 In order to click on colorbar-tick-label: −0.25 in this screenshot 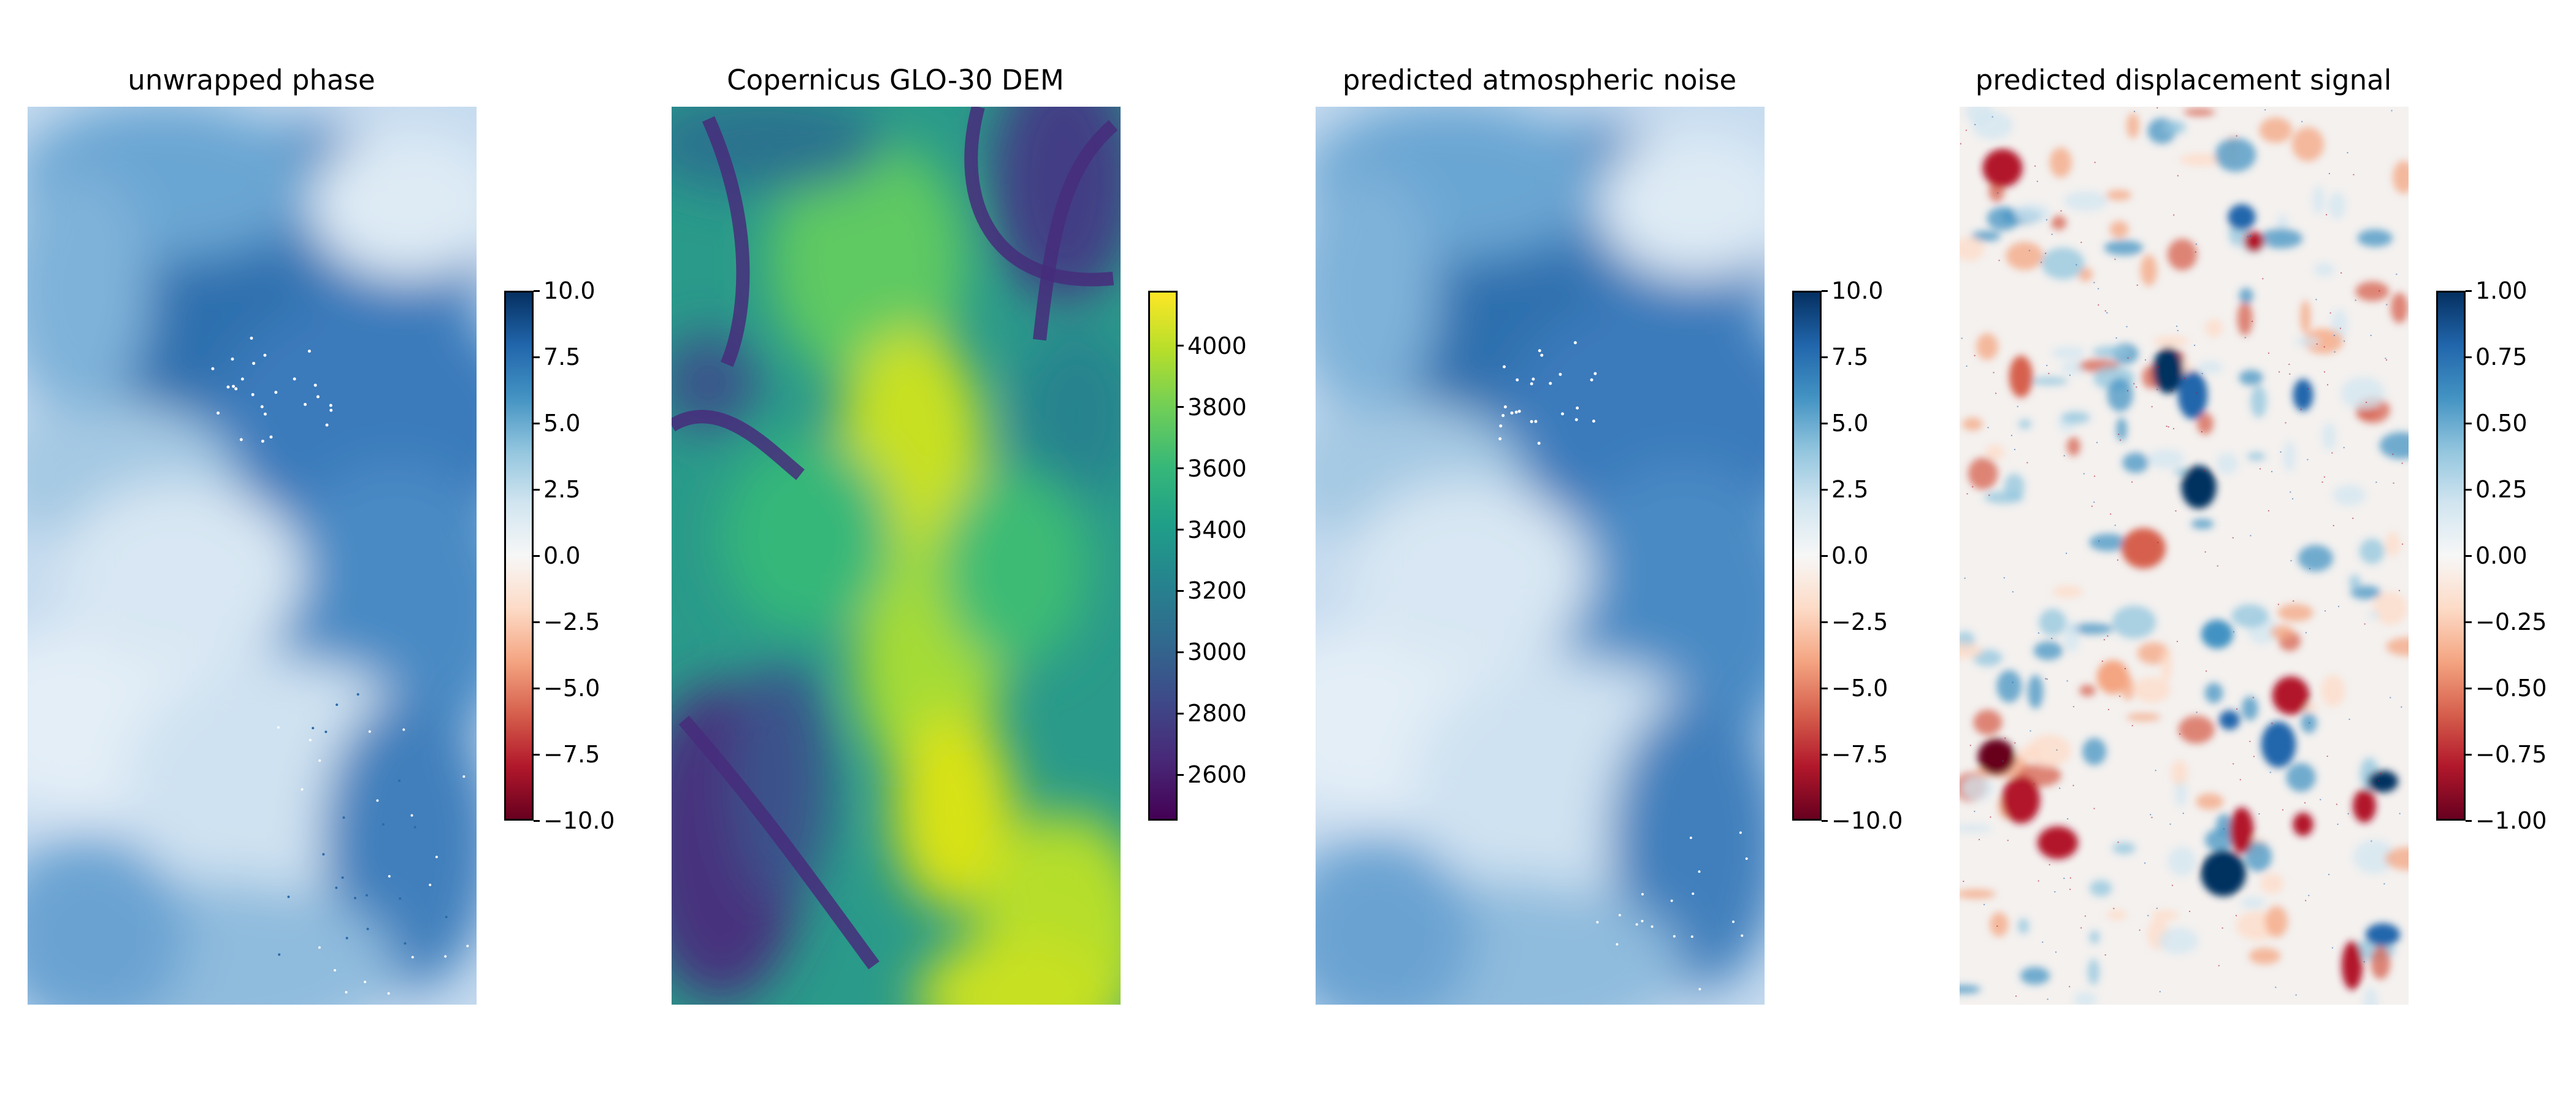, I will do `click(2511, 621)`.